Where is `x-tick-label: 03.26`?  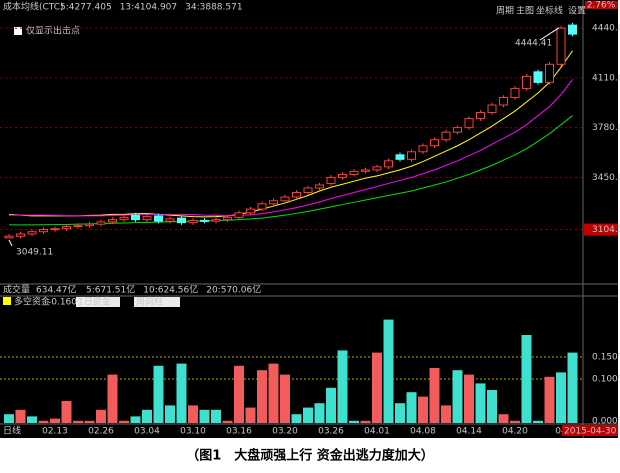
x-tick-label: 03.26 is located at coordinates (331, 432).